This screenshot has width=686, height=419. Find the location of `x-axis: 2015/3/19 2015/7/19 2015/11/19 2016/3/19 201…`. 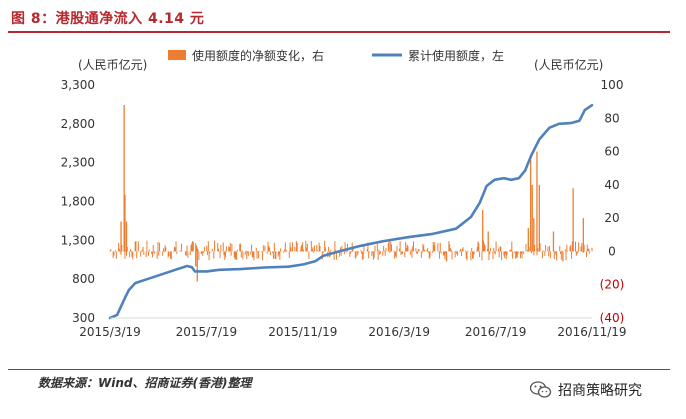

x-axis: 2015/3/19 2015/7/19 2015/11/19 2016/3/19 201… is located at coordinates (353, 328).